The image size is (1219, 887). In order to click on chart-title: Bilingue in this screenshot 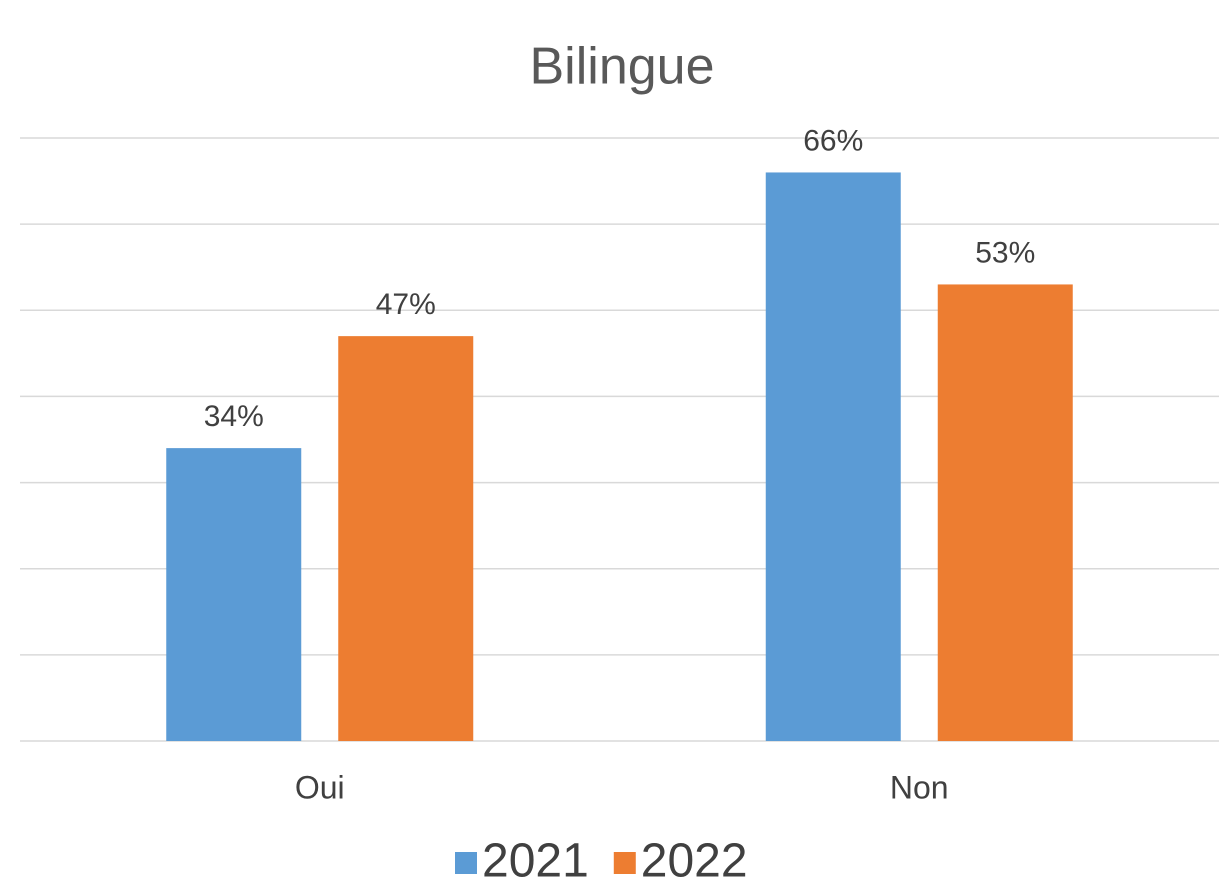, I will do `click(621, 67)`.